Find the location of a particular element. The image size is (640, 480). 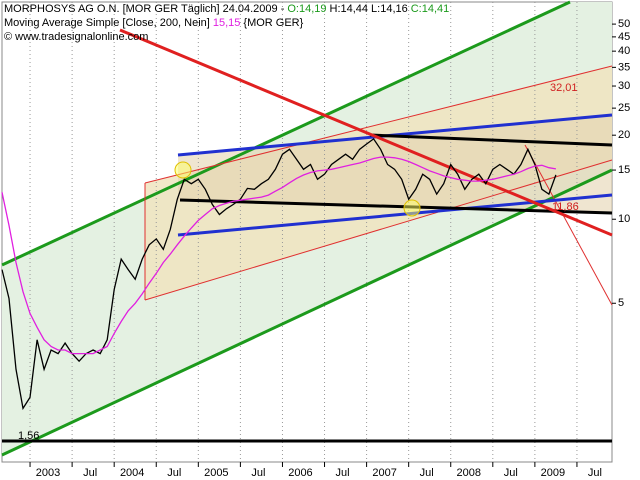

legend-date: 24.04.2009 - is located at coordinates (253, 9).